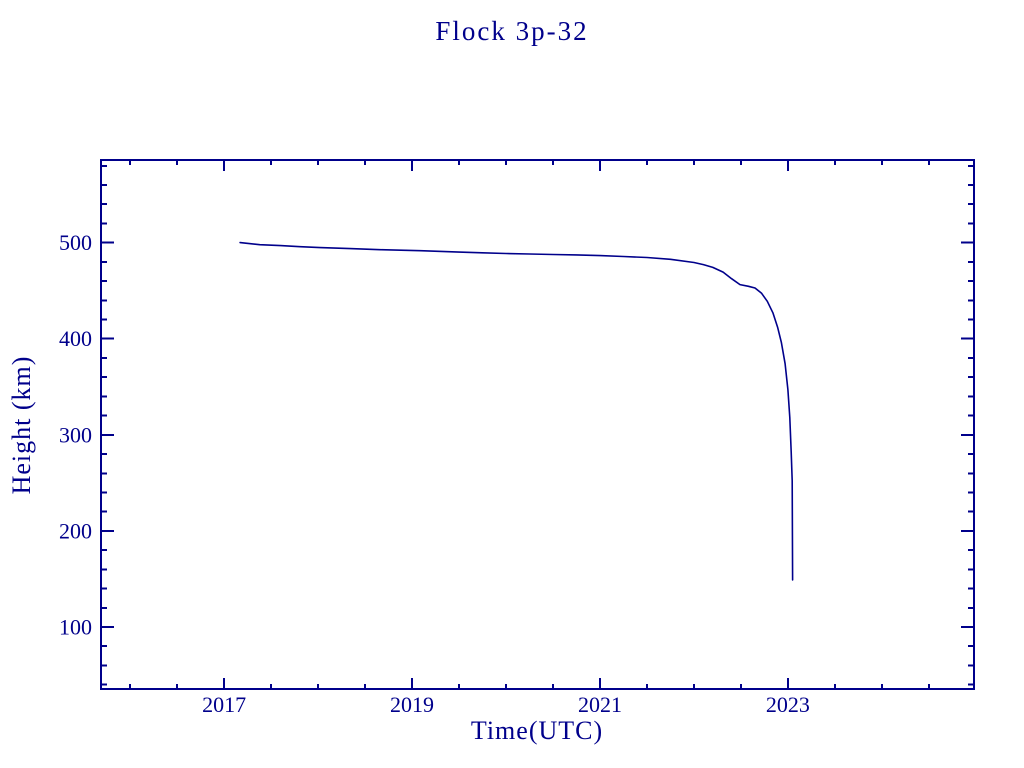  I want to click on y-tick-label: 300, so click(75, 434).